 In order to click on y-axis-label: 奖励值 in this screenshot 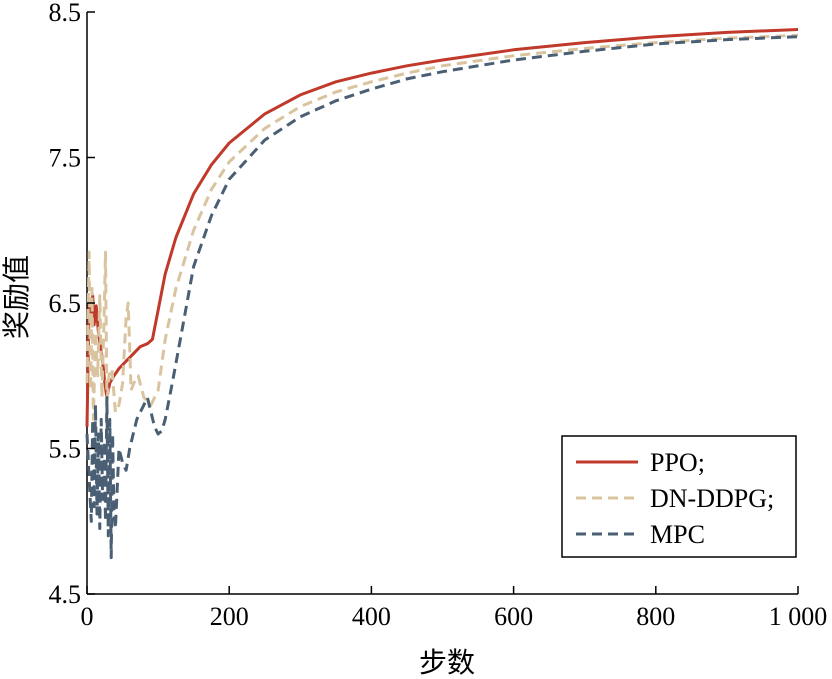, I will do `click(17, 297)`.